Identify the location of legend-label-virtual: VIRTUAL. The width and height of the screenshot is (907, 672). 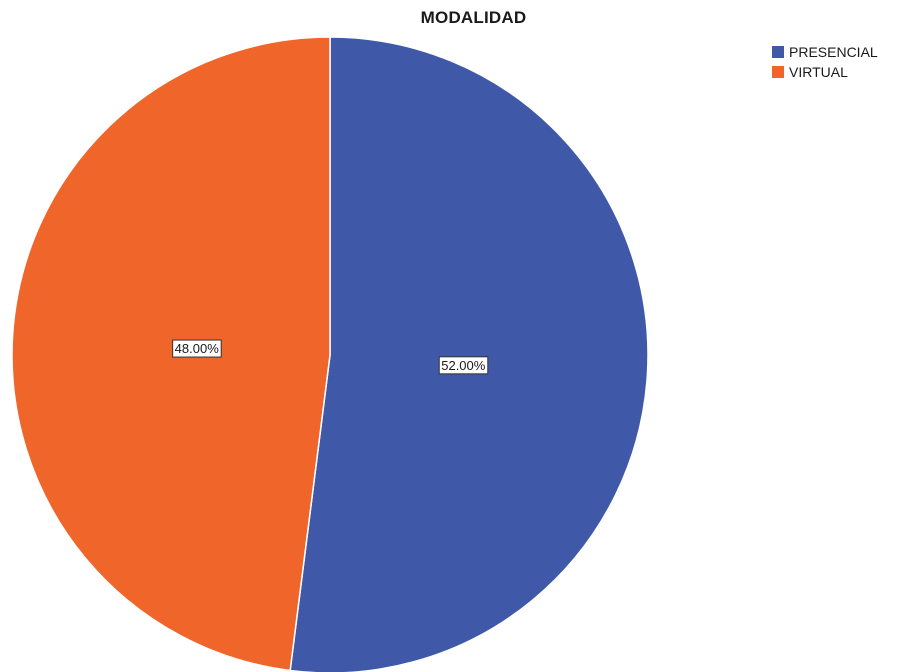
(818, 72).